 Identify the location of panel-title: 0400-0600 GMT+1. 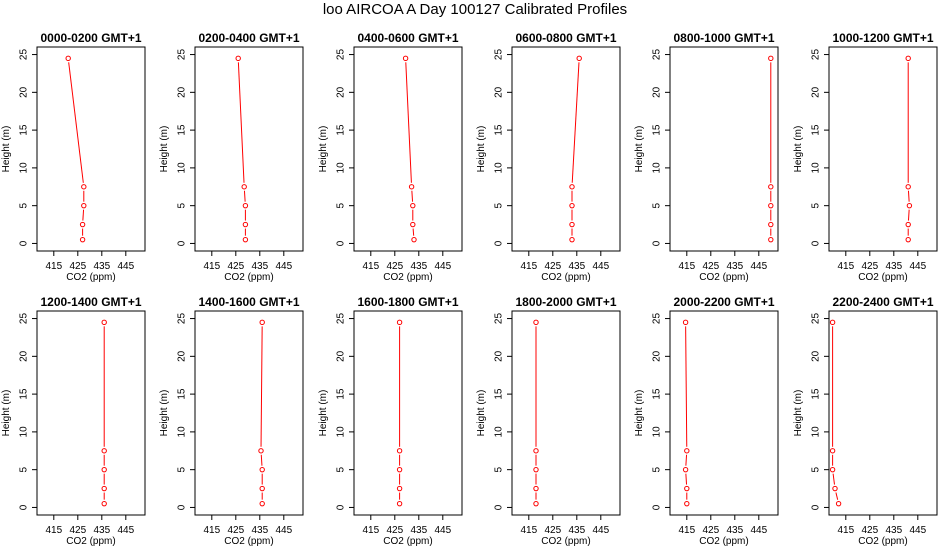
(407, 38).